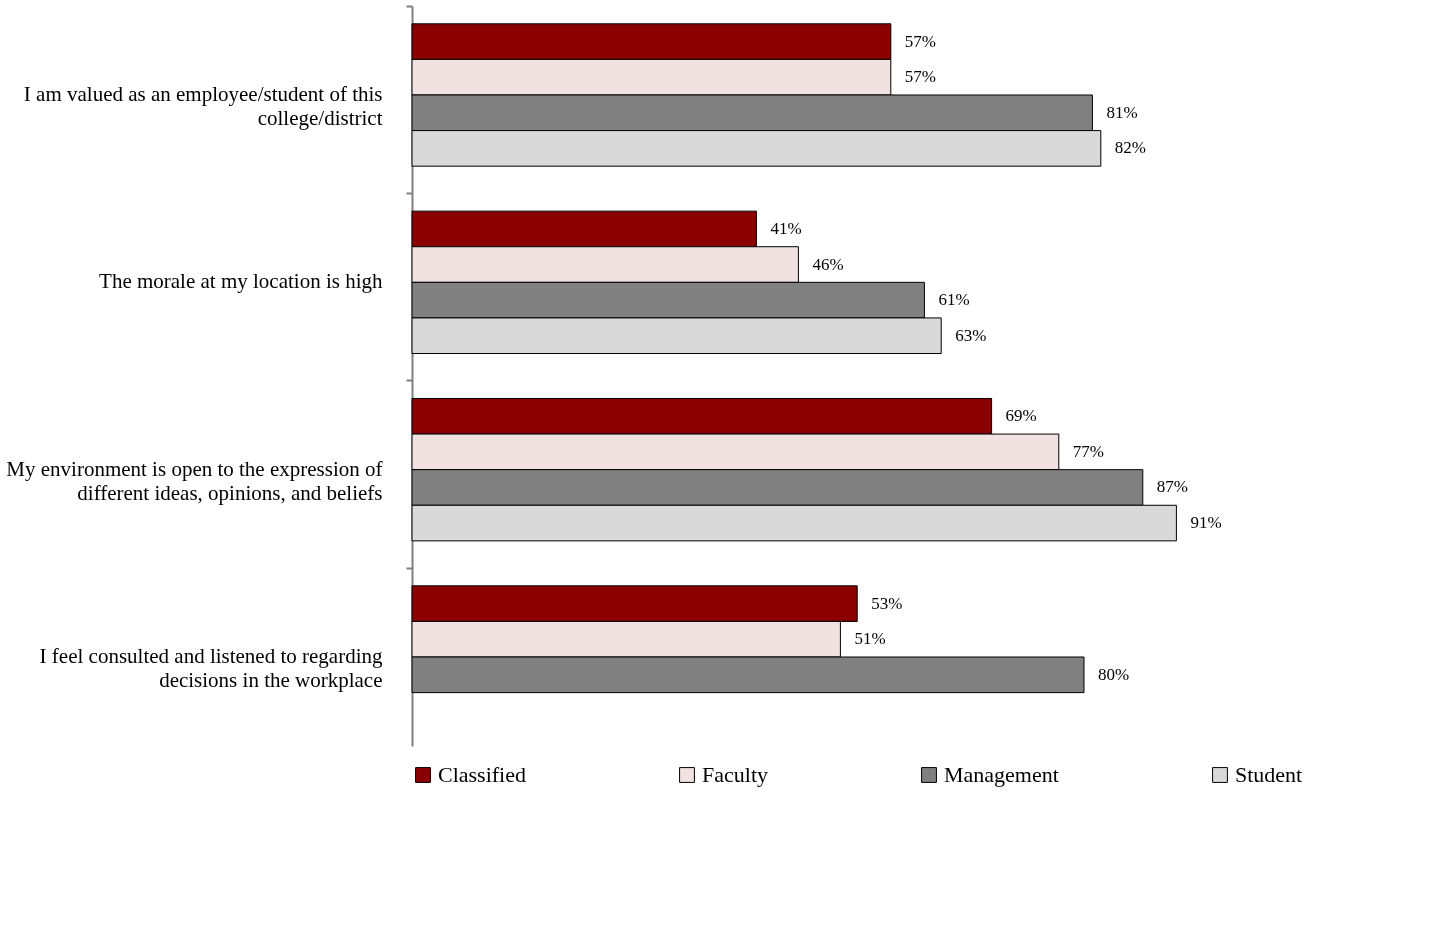 Image resolution: width=1439 pixels, height=951 pixels. What do you see at coordinates (1172, 487) in the screenshot?
I see `data-label: 87%` at bounding box center [1172, 487].